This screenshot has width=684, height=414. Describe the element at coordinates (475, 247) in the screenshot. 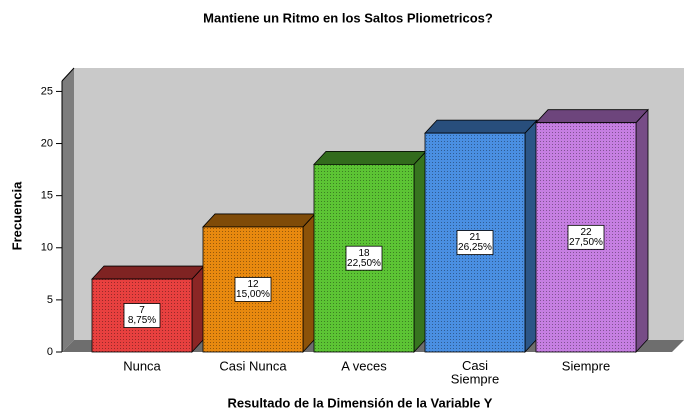

I see `data-label-percent: 26,25%` at that location.